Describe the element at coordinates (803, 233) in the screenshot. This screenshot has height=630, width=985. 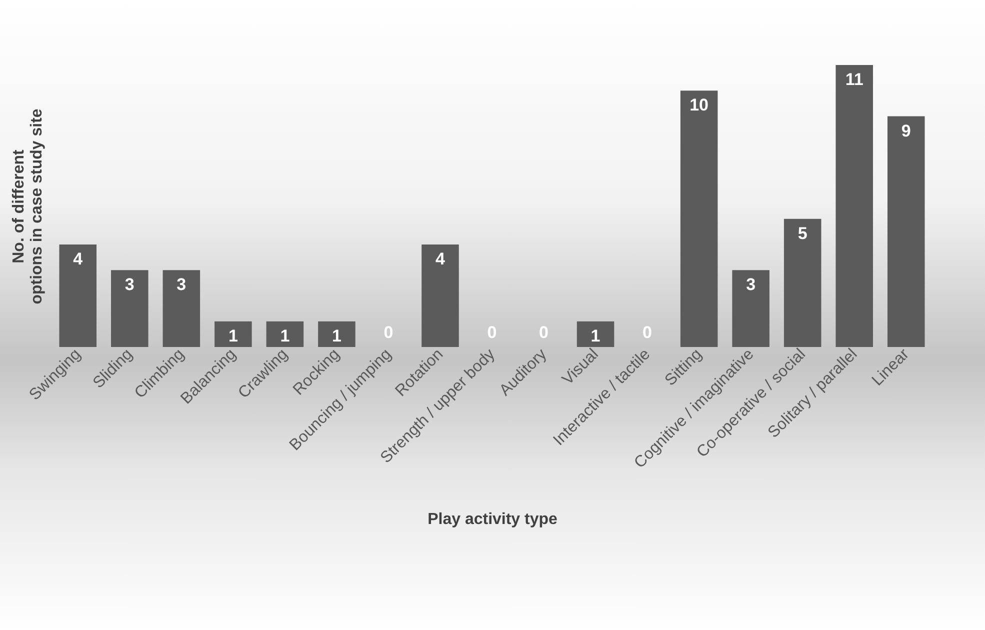
I see `data-label: 5` at that location.